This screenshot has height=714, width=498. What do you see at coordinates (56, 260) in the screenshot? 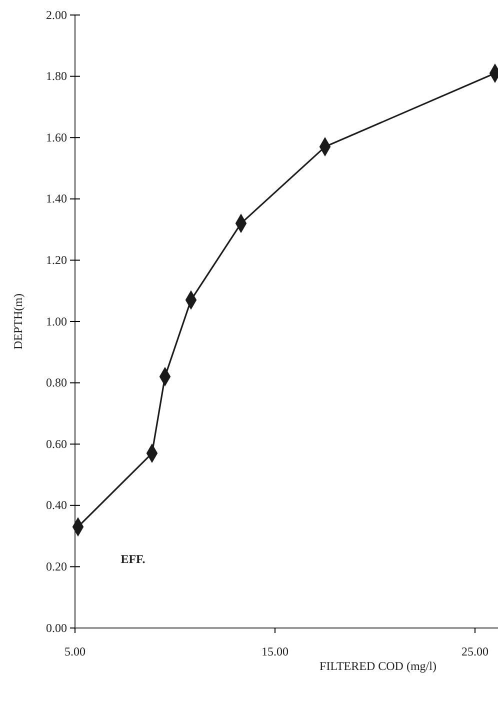
I see `y-tick-label: 1.20` at bounding box center [56, 260].